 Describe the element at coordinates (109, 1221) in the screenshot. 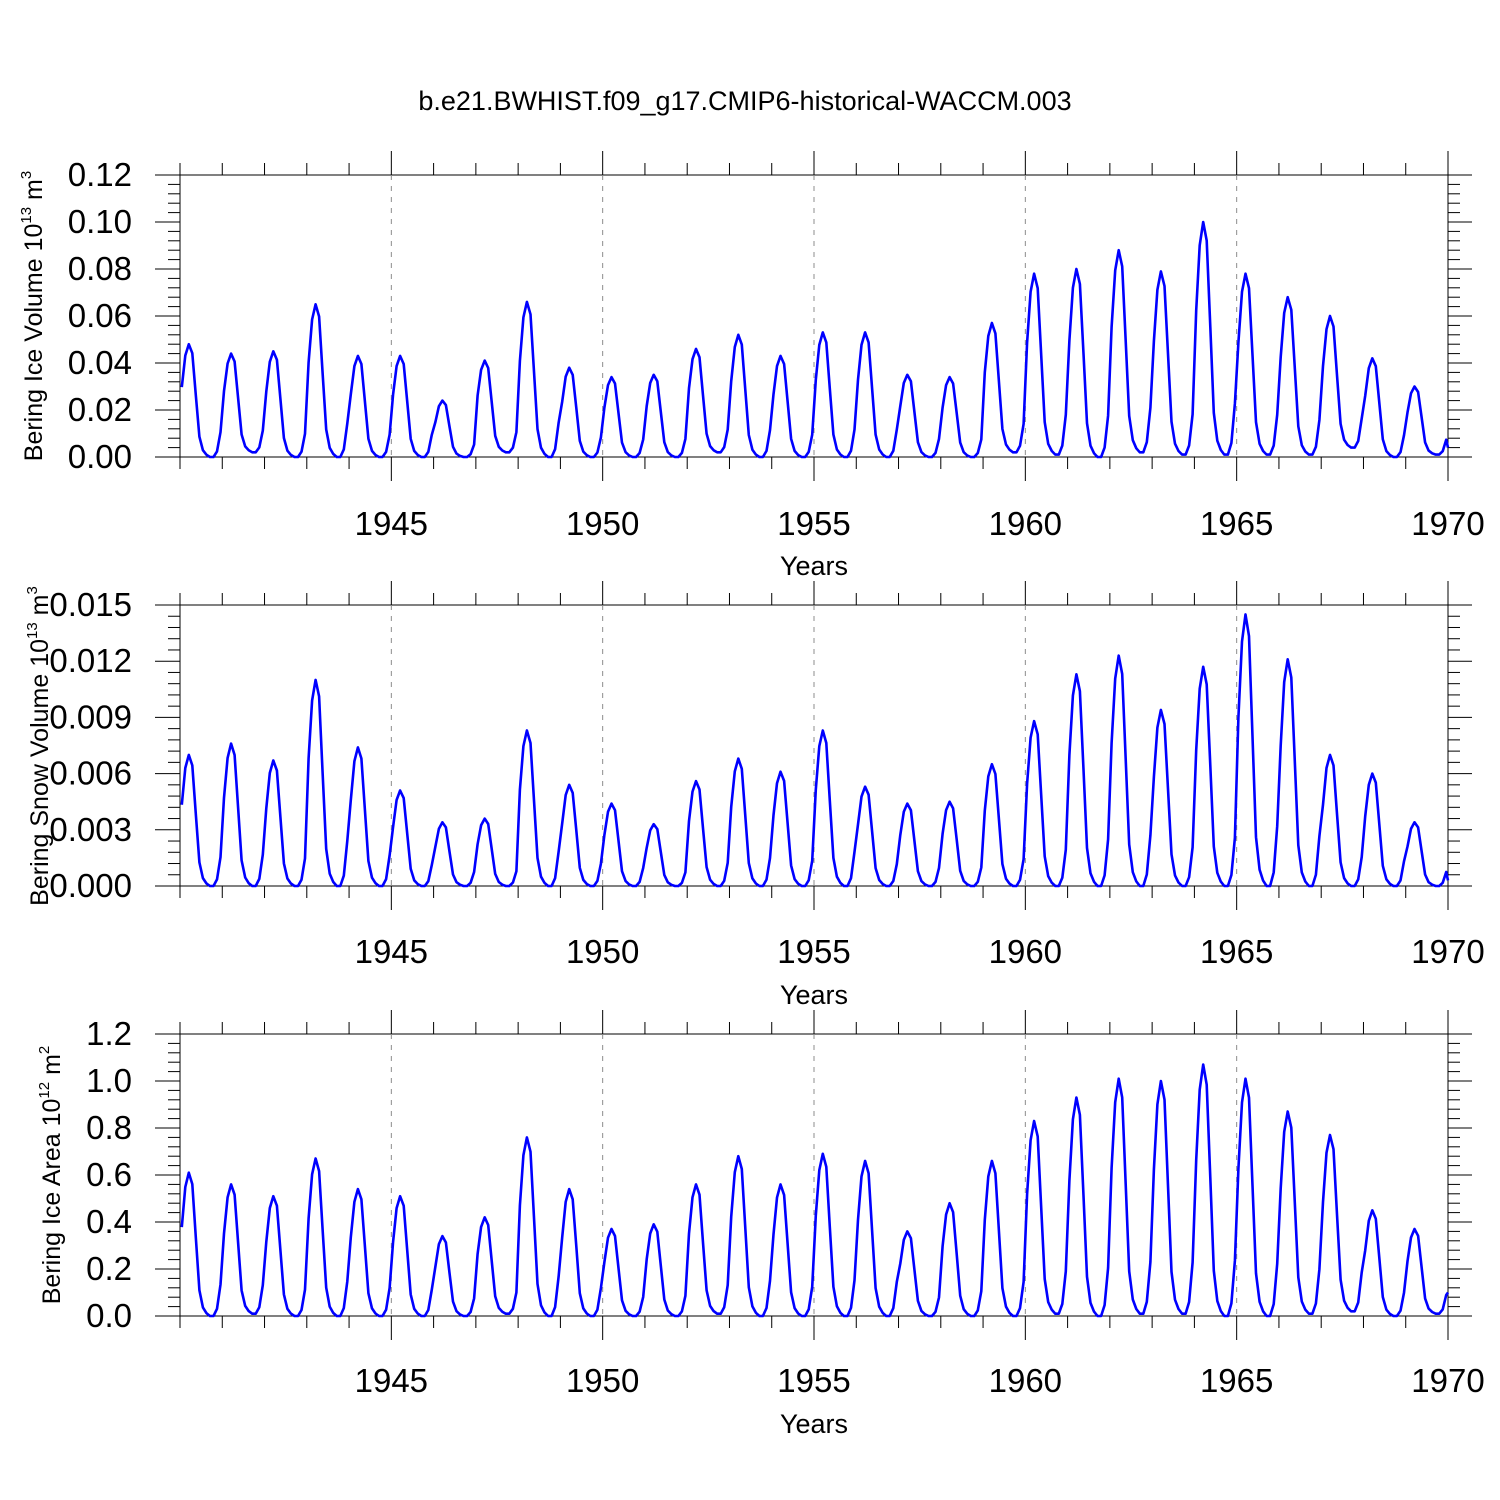

I see `y-tick-label: 0.4` at that location.